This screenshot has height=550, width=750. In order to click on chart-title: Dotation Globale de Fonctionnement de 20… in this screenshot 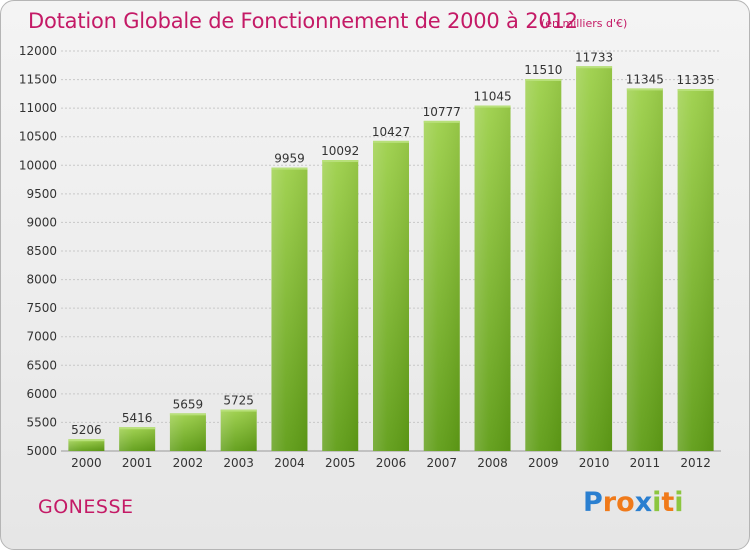, I will do `click(303, 21)`.